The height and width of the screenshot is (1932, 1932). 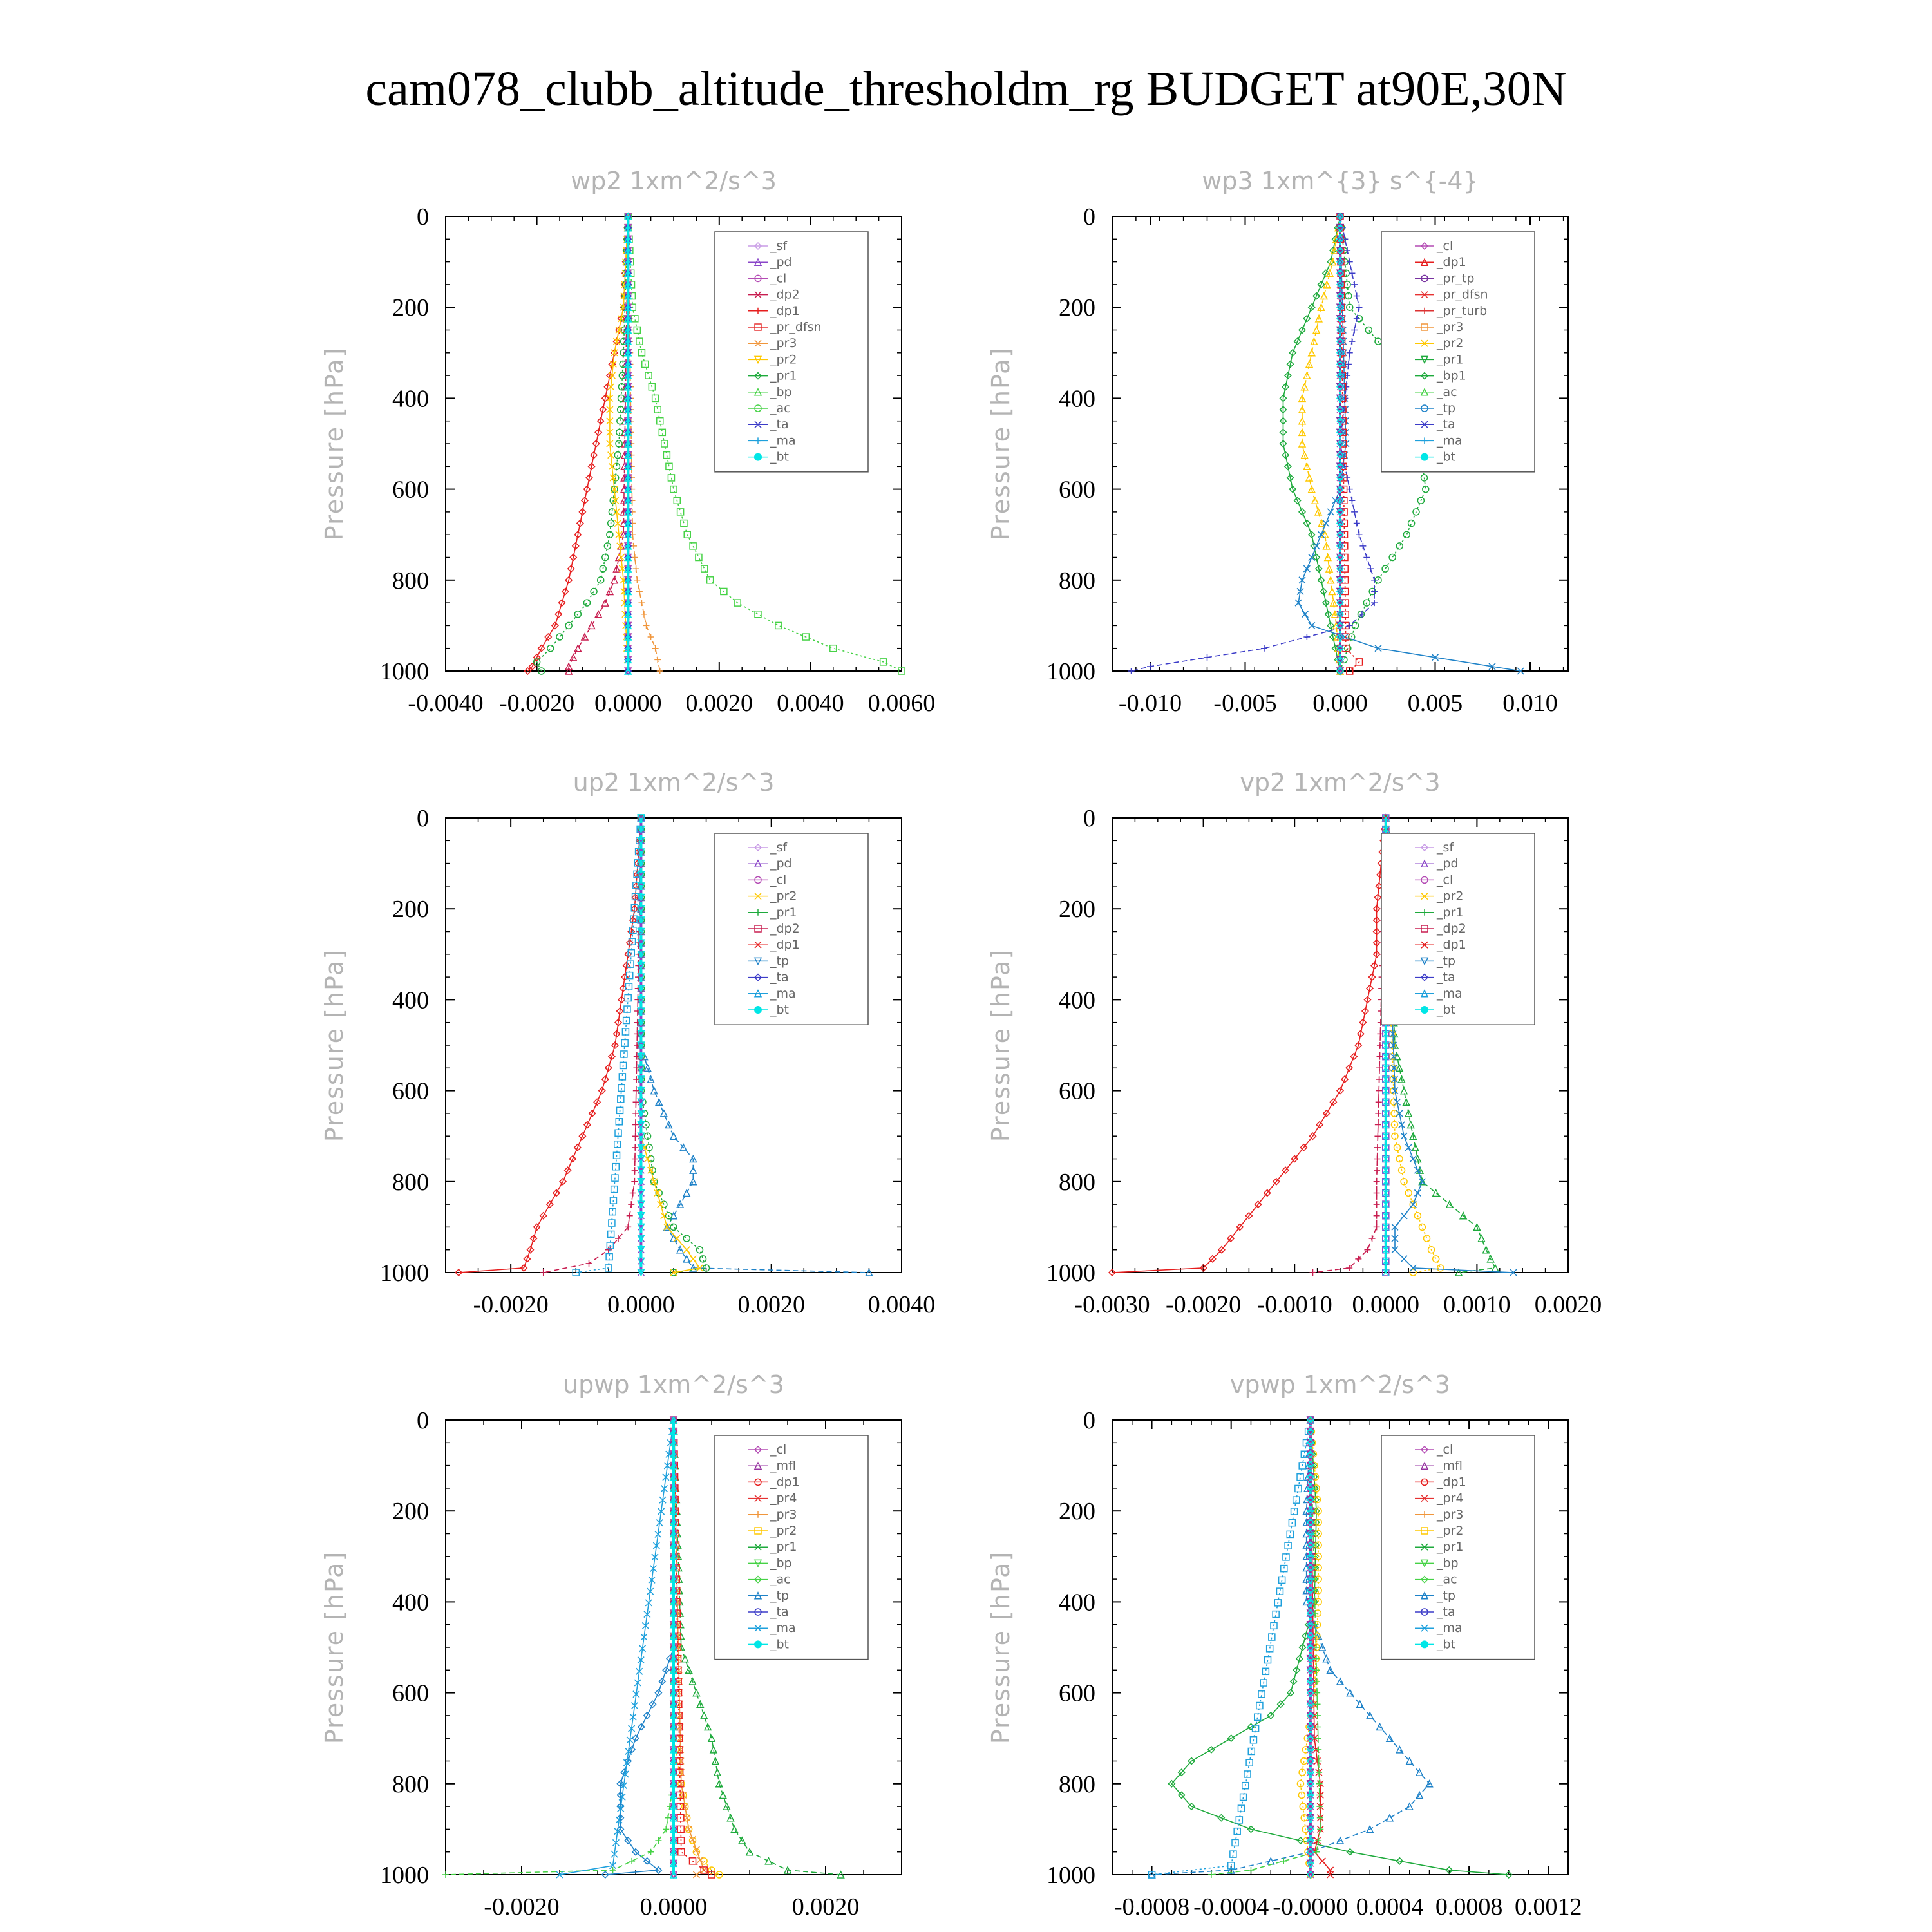 What do you see at coordinates (446, 703) in the screenshot?
I see `x-tick-label: -0.0040` at bounding box center [446, 703].